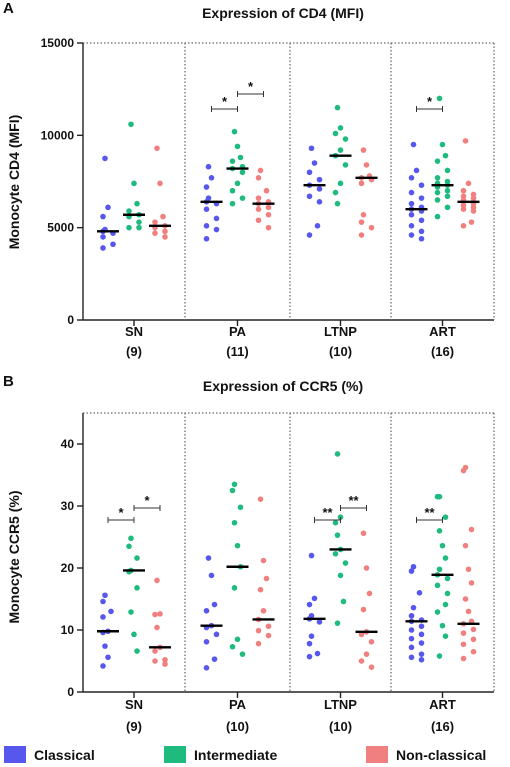 The height and width of the screenshot is (767, 510). What do you see at coordinates (8, 8) in the screenshot?
I see `panel-a-letter: A` at bounding box center [8, 8].